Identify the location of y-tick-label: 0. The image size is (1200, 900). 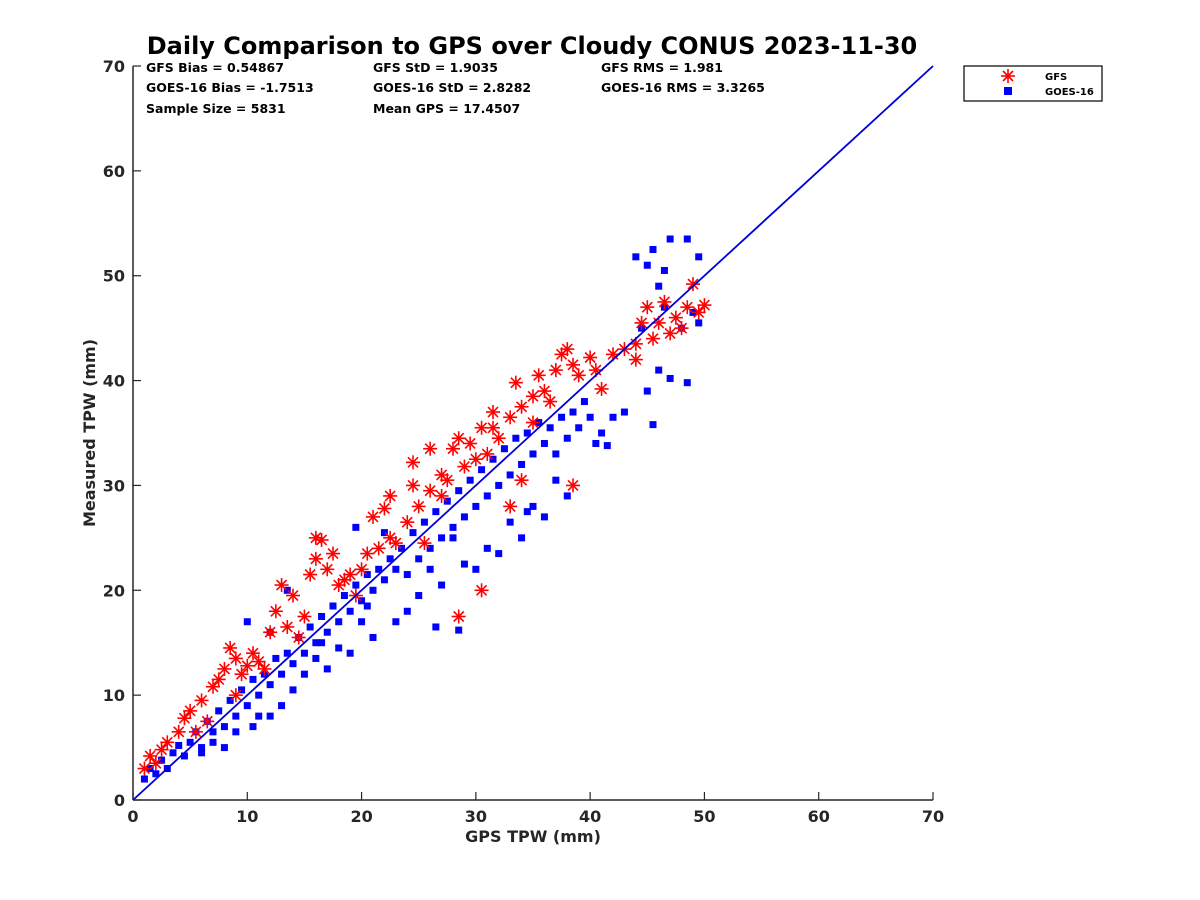
(119, 800).